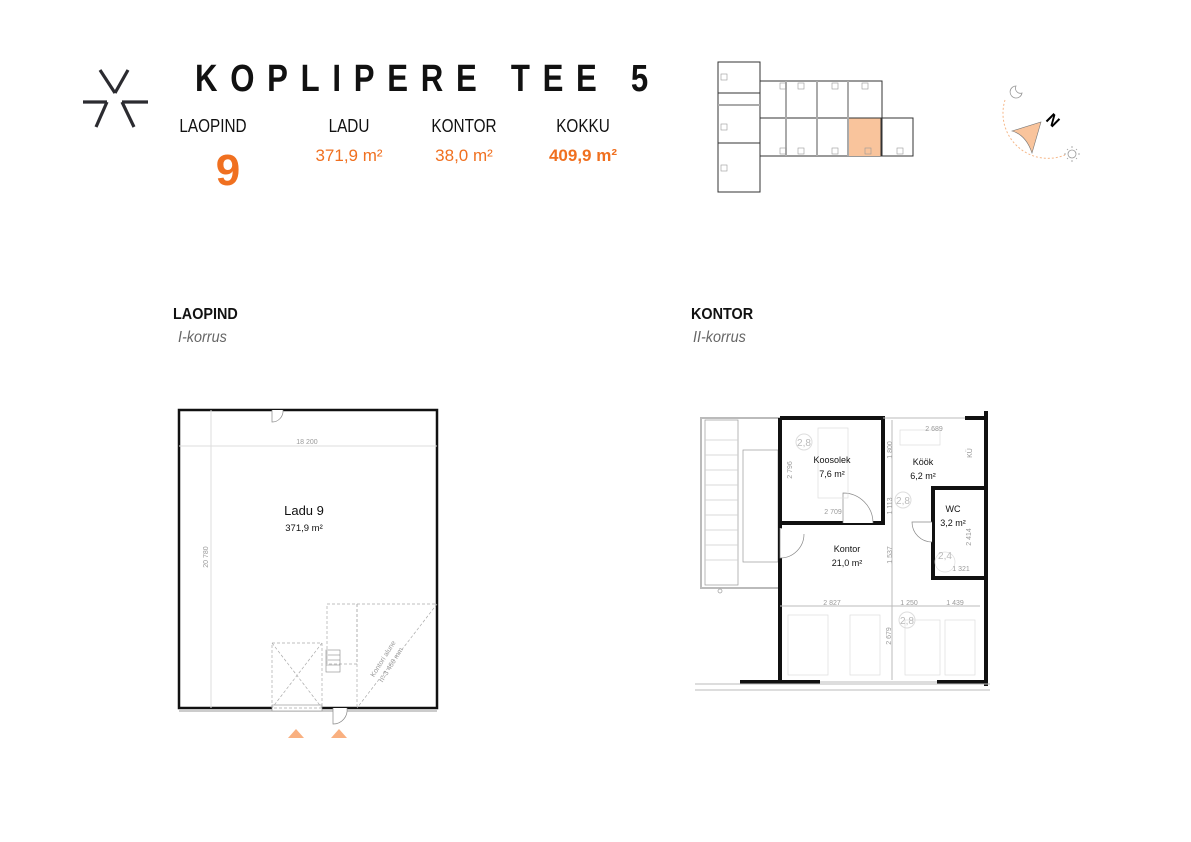 This screenshot has height=842, width=1191. I want to click on compass: N, so click(1041, 123).